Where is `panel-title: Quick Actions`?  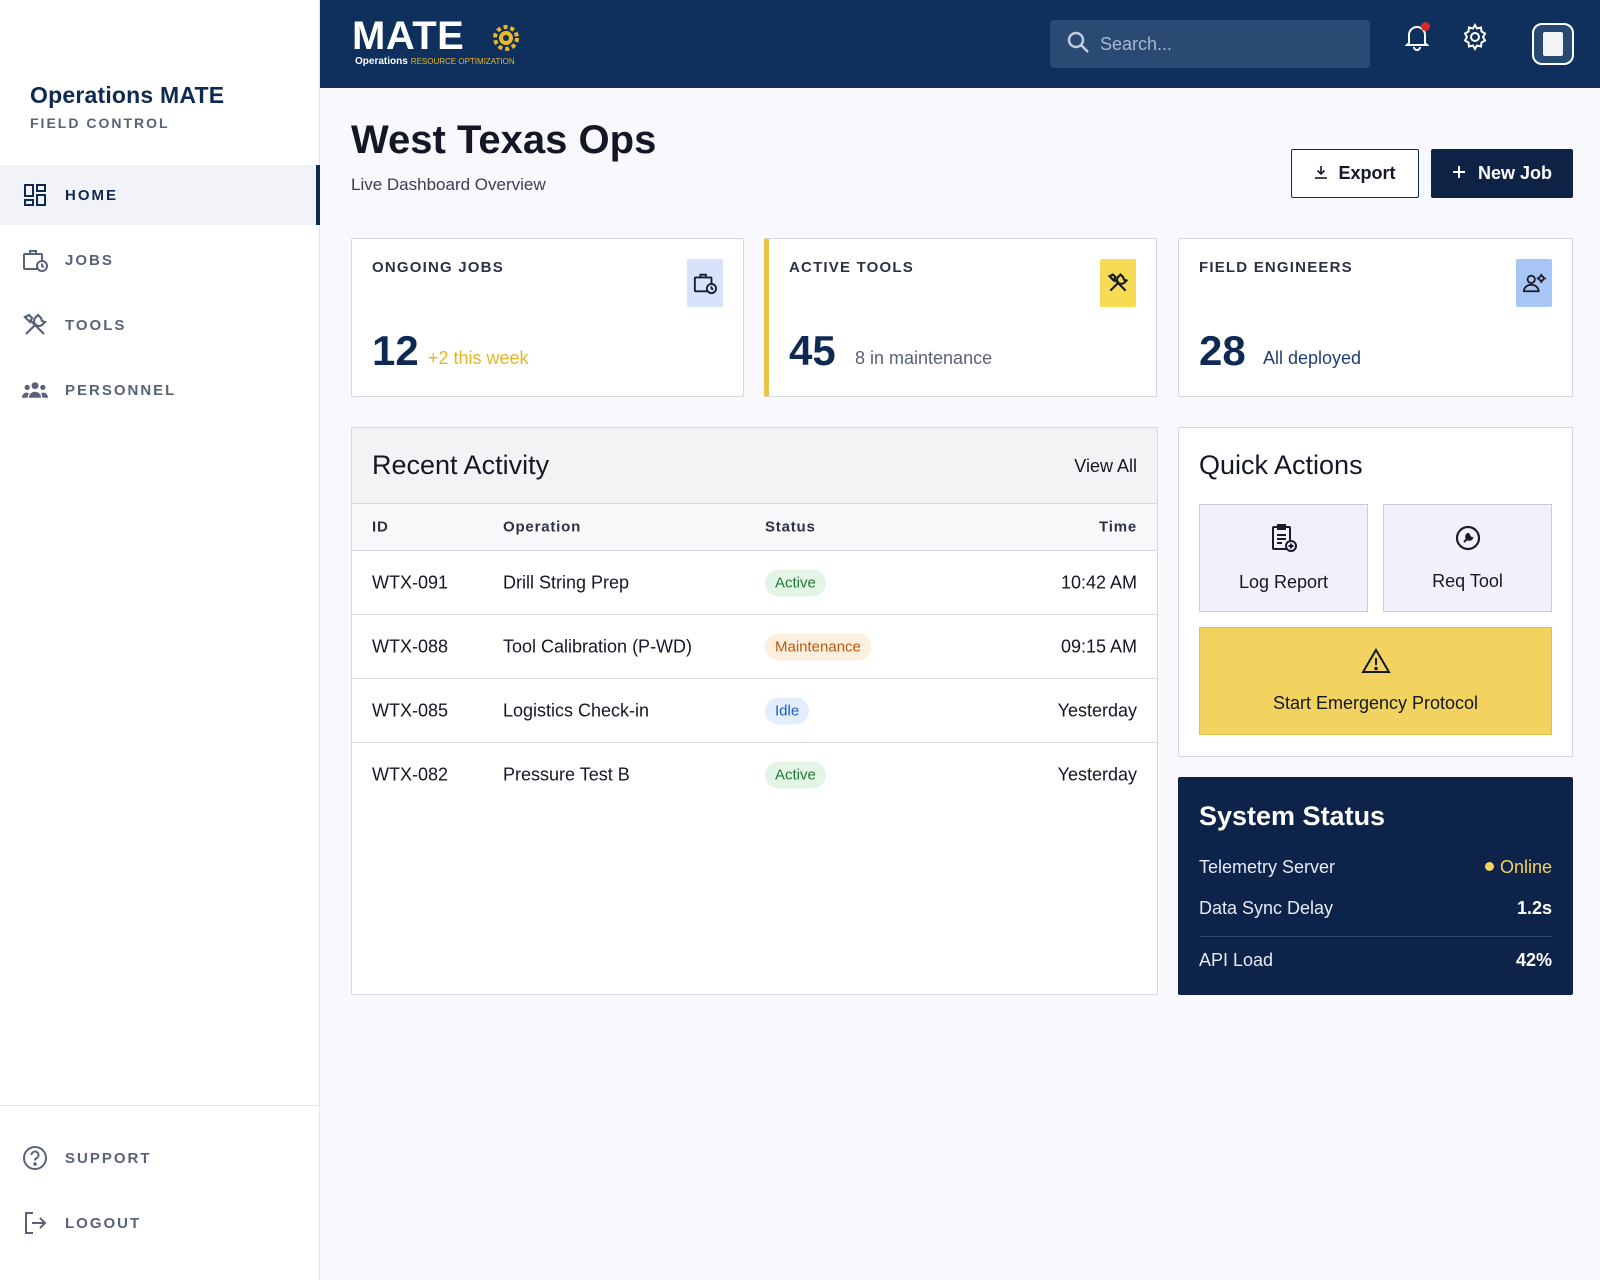 panel-title: Quick Actions is located at coordinates (1281, 465).